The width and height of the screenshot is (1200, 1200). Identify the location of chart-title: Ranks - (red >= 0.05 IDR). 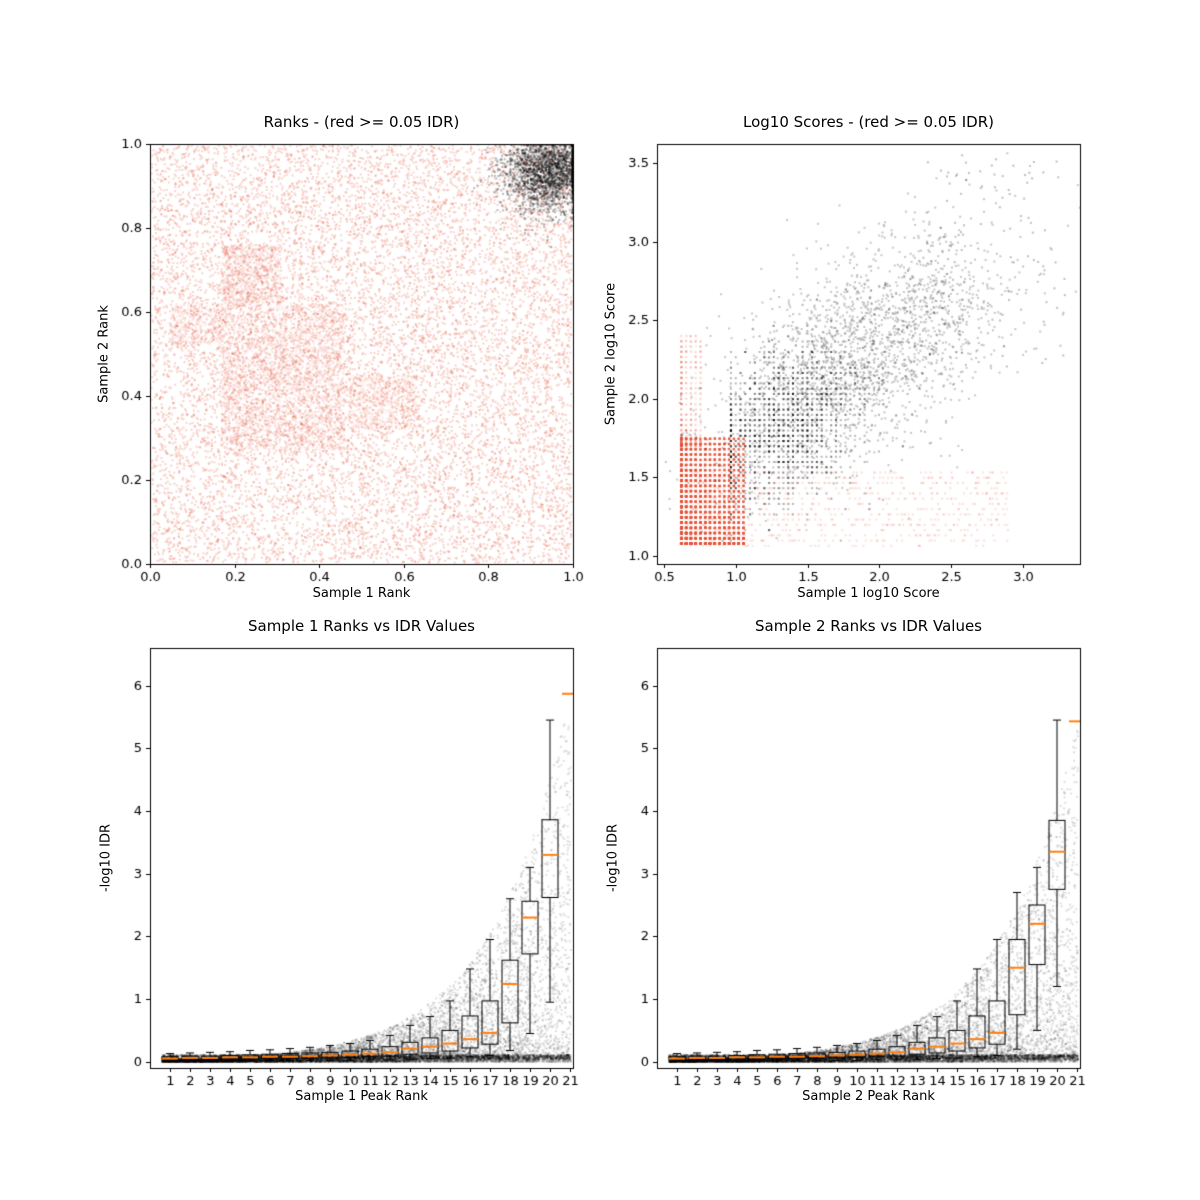
(361, 122).